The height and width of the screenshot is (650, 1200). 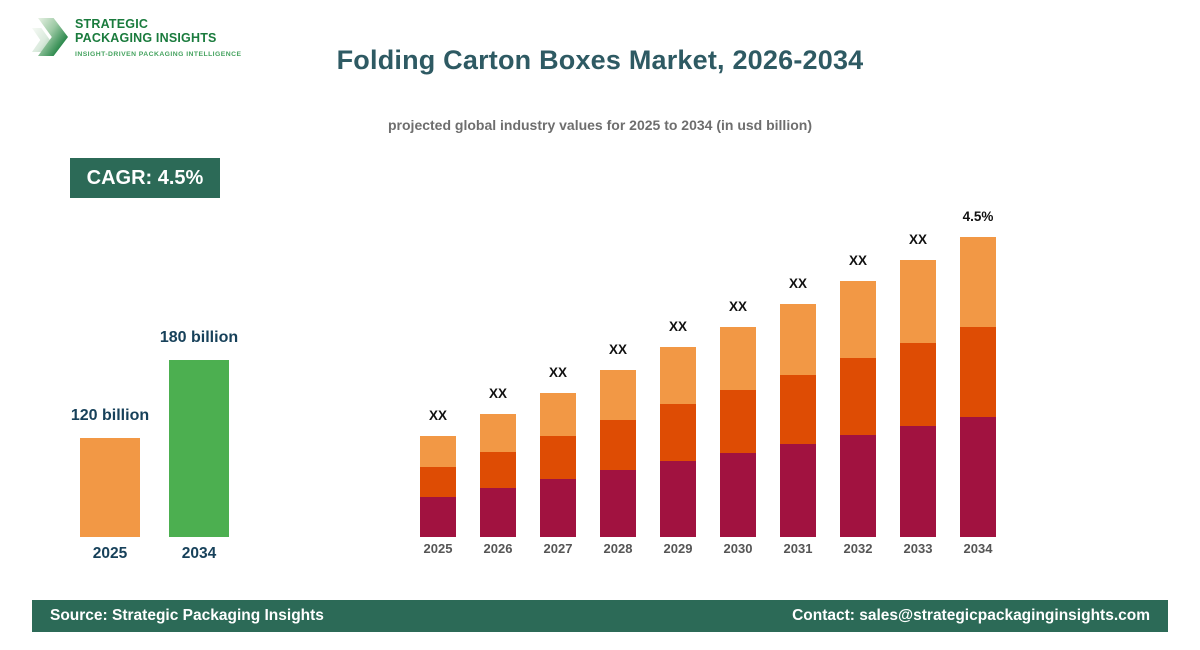 I want to click on x-axis-label: 2034, so click(x=978, y=548).